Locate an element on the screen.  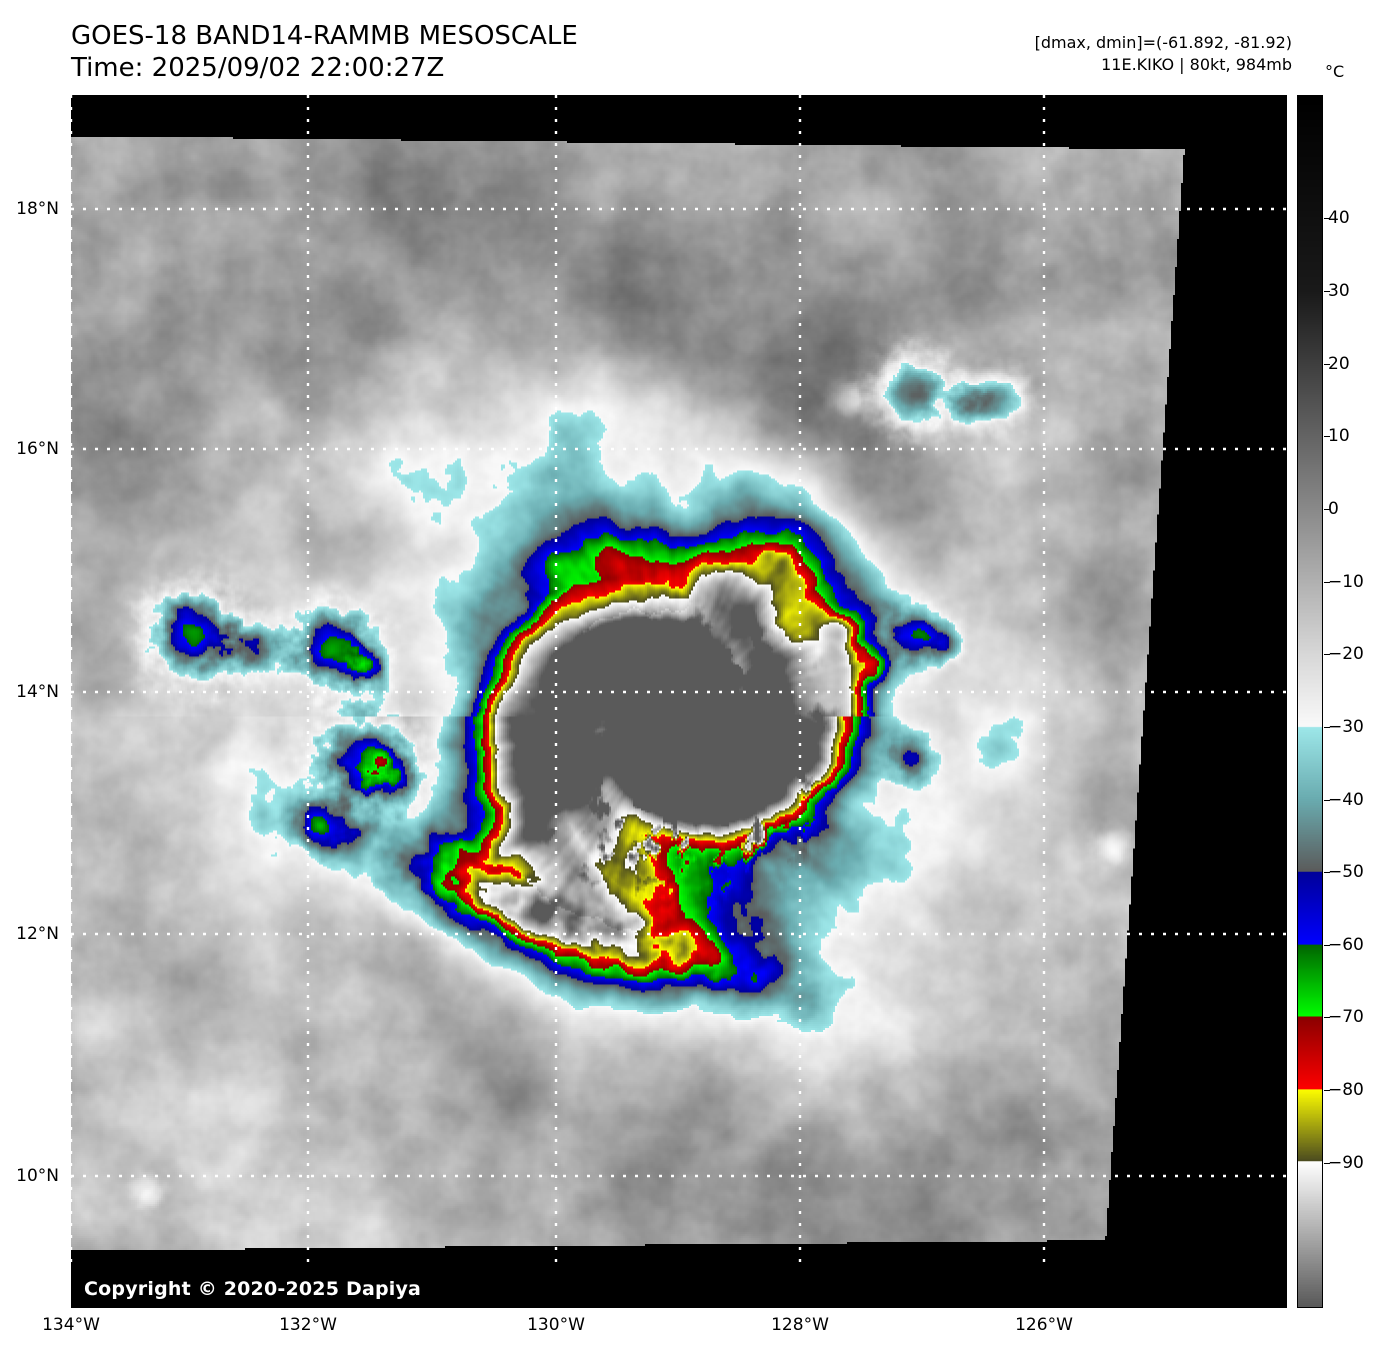
timestamp-label: Time: 2025/09/02 22:00:27Z is located at coordinates (258, 68).